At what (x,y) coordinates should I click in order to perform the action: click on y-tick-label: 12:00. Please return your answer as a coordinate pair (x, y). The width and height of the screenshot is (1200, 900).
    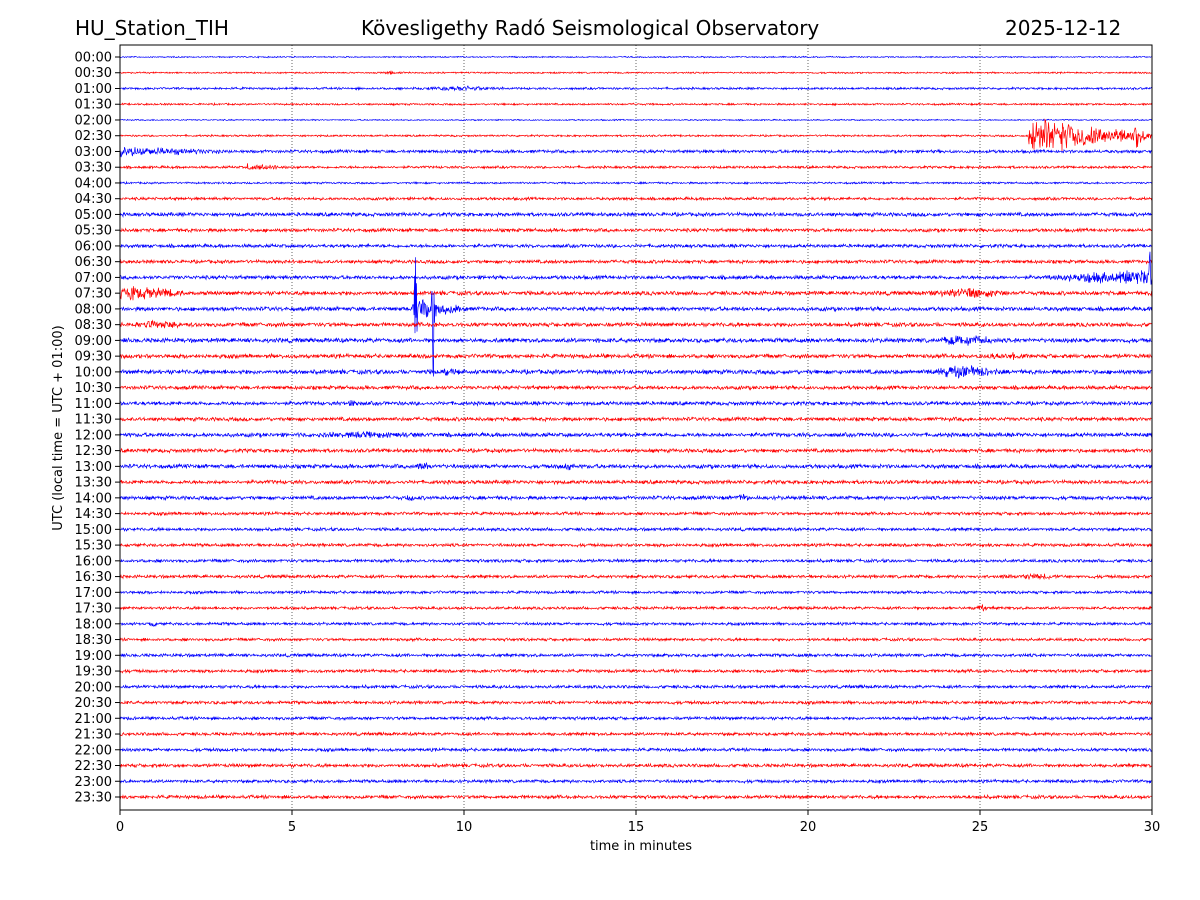
    Looking at the image, I should click on (93, 435).